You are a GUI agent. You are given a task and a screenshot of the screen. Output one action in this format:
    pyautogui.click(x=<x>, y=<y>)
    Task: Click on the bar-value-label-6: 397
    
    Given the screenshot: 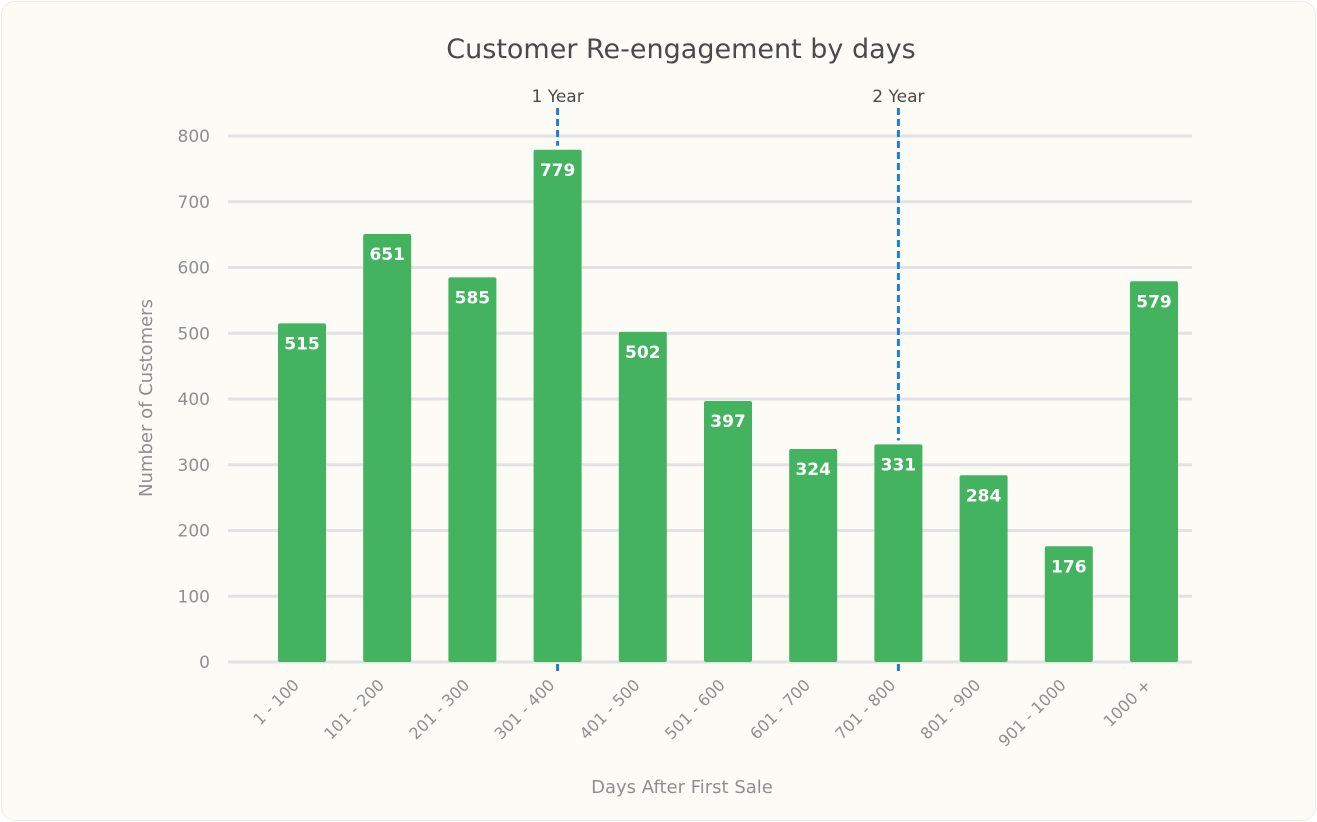 What is the action you would take?
    pyautogui.click(x=728, y=422)
    